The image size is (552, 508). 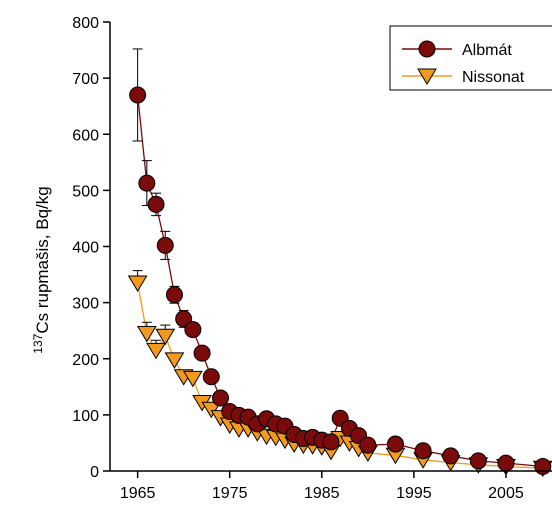 I want to click on y-tick-label: 400, so click(x=85, y=248).